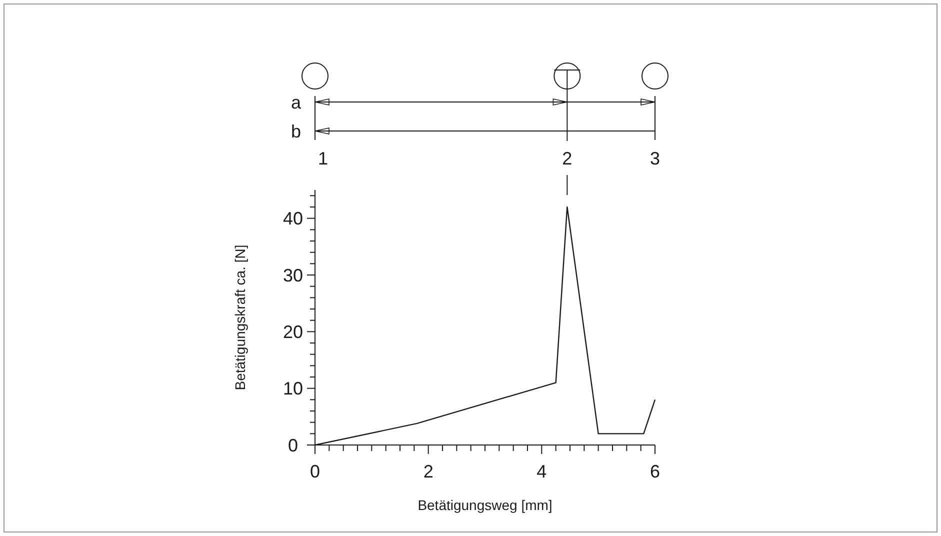 This screenshot has width=941, height=536. I want to click on annotation: 1, so click(323, 158).